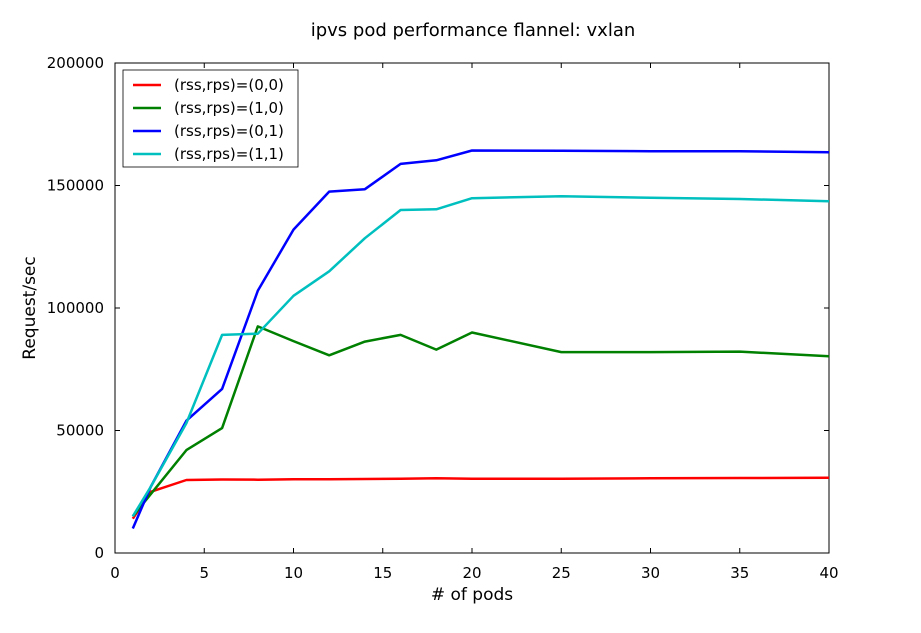 The image size is (921, 633). Describe the element at coordinates (472, 595) in the screenshot. I see `x-axis-label: # of pods` at that location.